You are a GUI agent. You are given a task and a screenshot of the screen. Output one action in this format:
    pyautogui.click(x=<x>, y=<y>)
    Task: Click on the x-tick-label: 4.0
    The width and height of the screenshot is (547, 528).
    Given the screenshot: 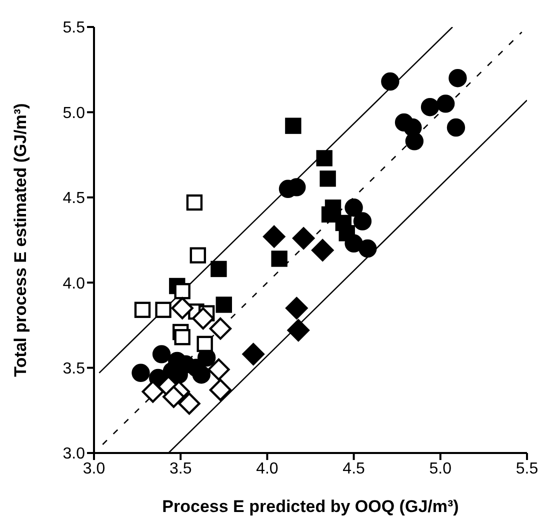 What is the action you would take?
    pyautogui.click(x=267, y=469)
    